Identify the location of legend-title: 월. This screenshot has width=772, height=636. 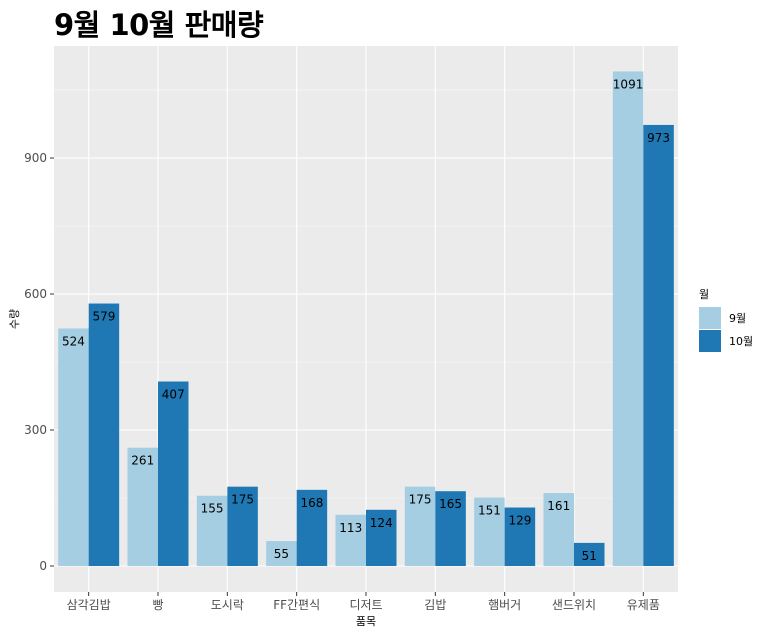
(704, 294).